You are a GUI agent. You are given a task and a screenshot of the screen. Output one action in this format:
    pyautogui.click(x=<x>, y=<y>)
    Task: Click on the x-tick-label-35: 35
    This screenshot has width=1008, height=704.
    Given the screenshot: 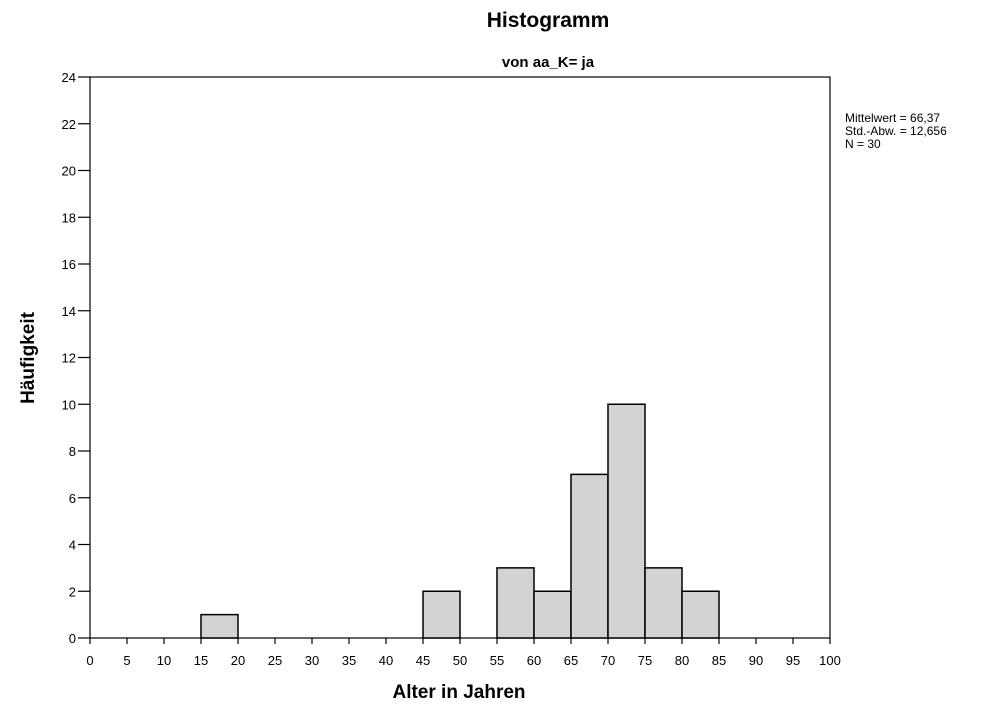 What is the action you would take?
    pyautogui.click(x=349, y=660)
    